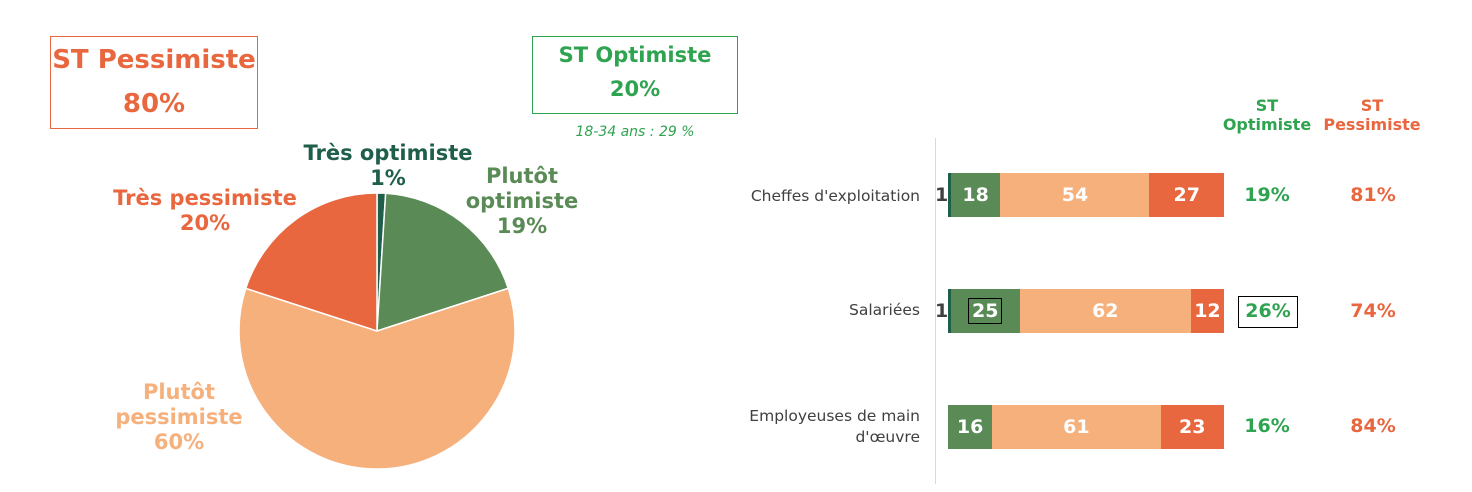 The width and height of the screenshot is (1472, 492). I want to click on row2-seg-tres-optimiste, so click(949, 311).